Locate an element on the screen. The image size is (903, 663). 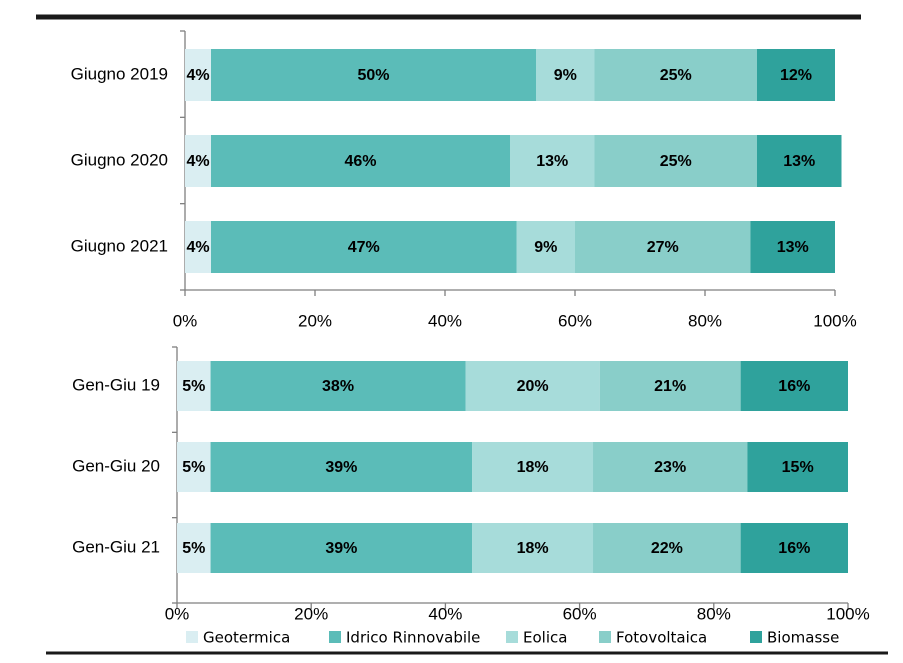
category-label: Giugno 2019 is located at coordinates (119, 73).